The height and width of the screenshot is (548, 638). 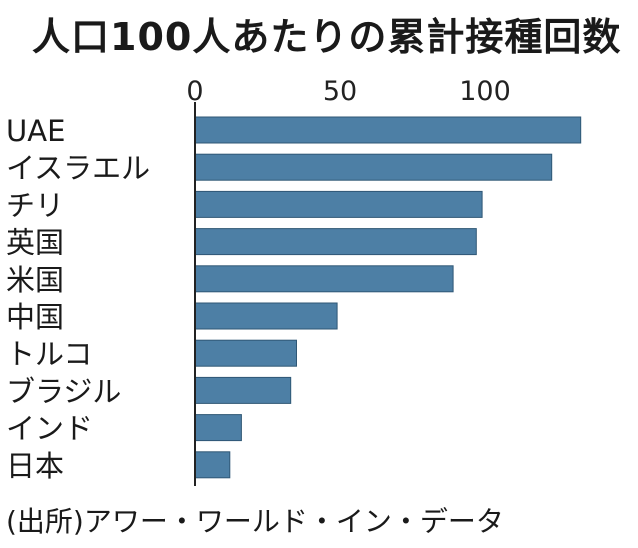 I want to click on category-label: 英国, so click(x=35, y=243).